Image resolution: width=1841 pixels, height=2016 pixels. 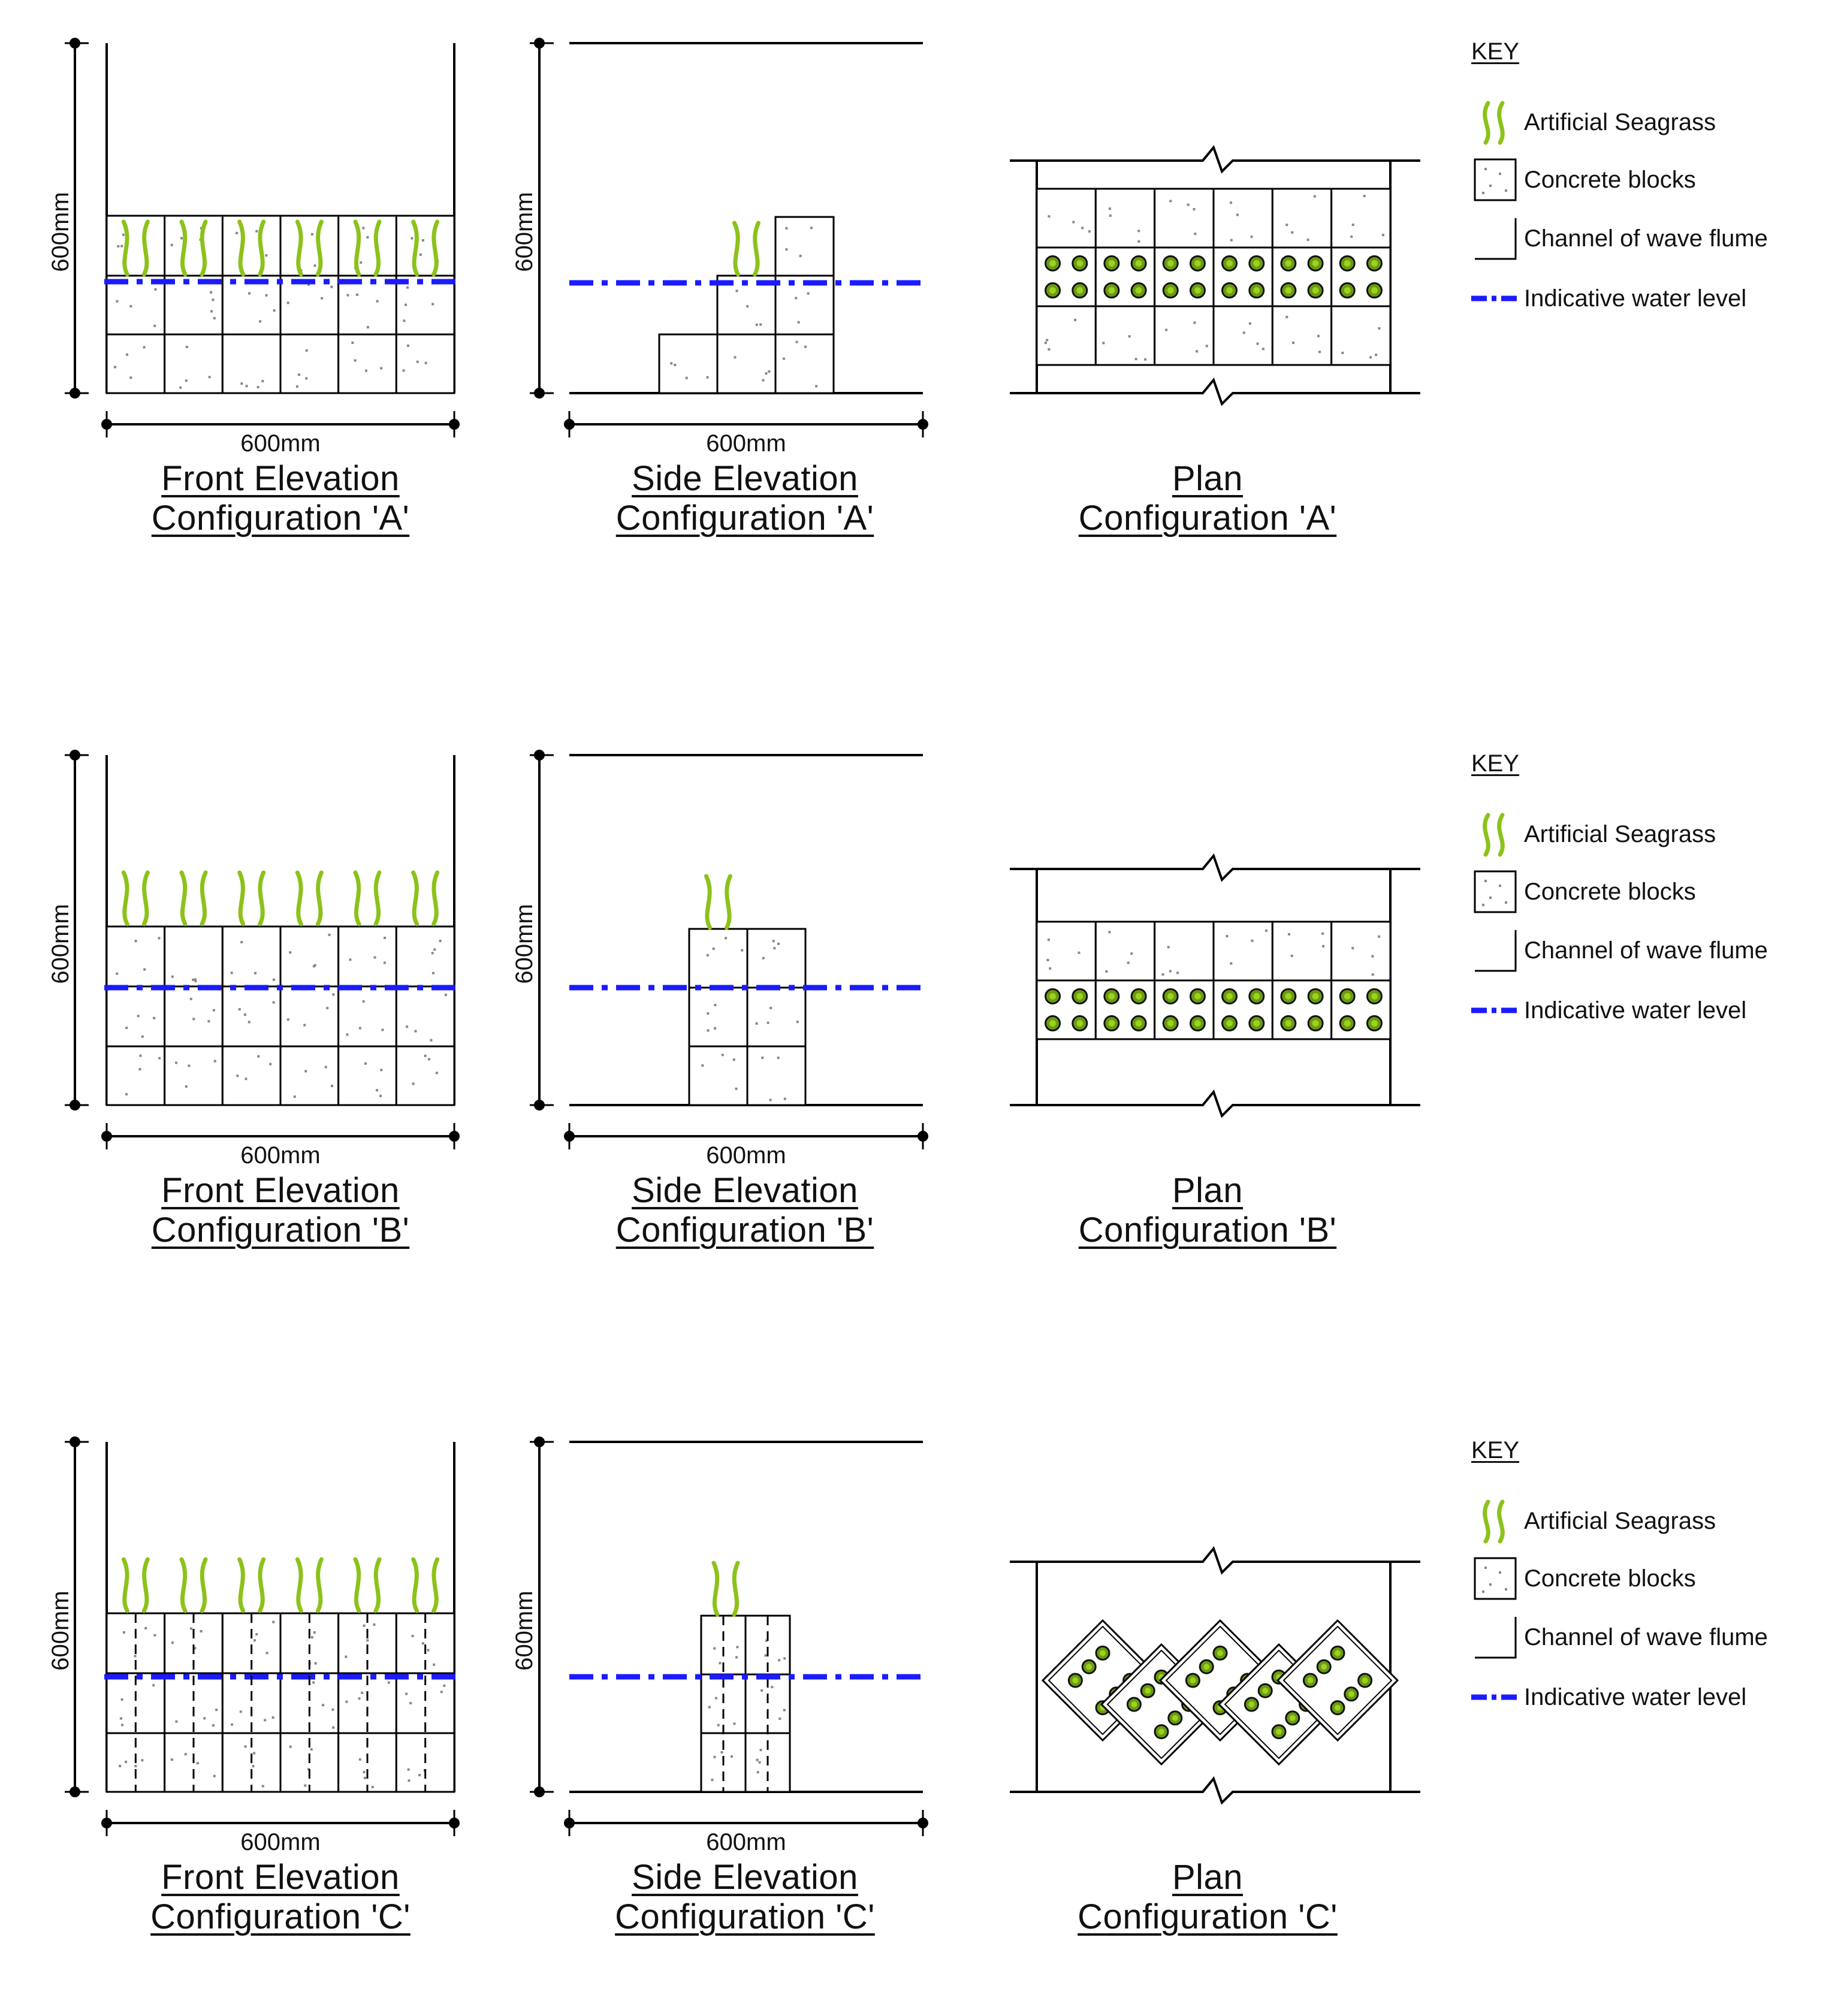 I want to click on height-dimension-label: 600mm, so click(x=524, y=232).